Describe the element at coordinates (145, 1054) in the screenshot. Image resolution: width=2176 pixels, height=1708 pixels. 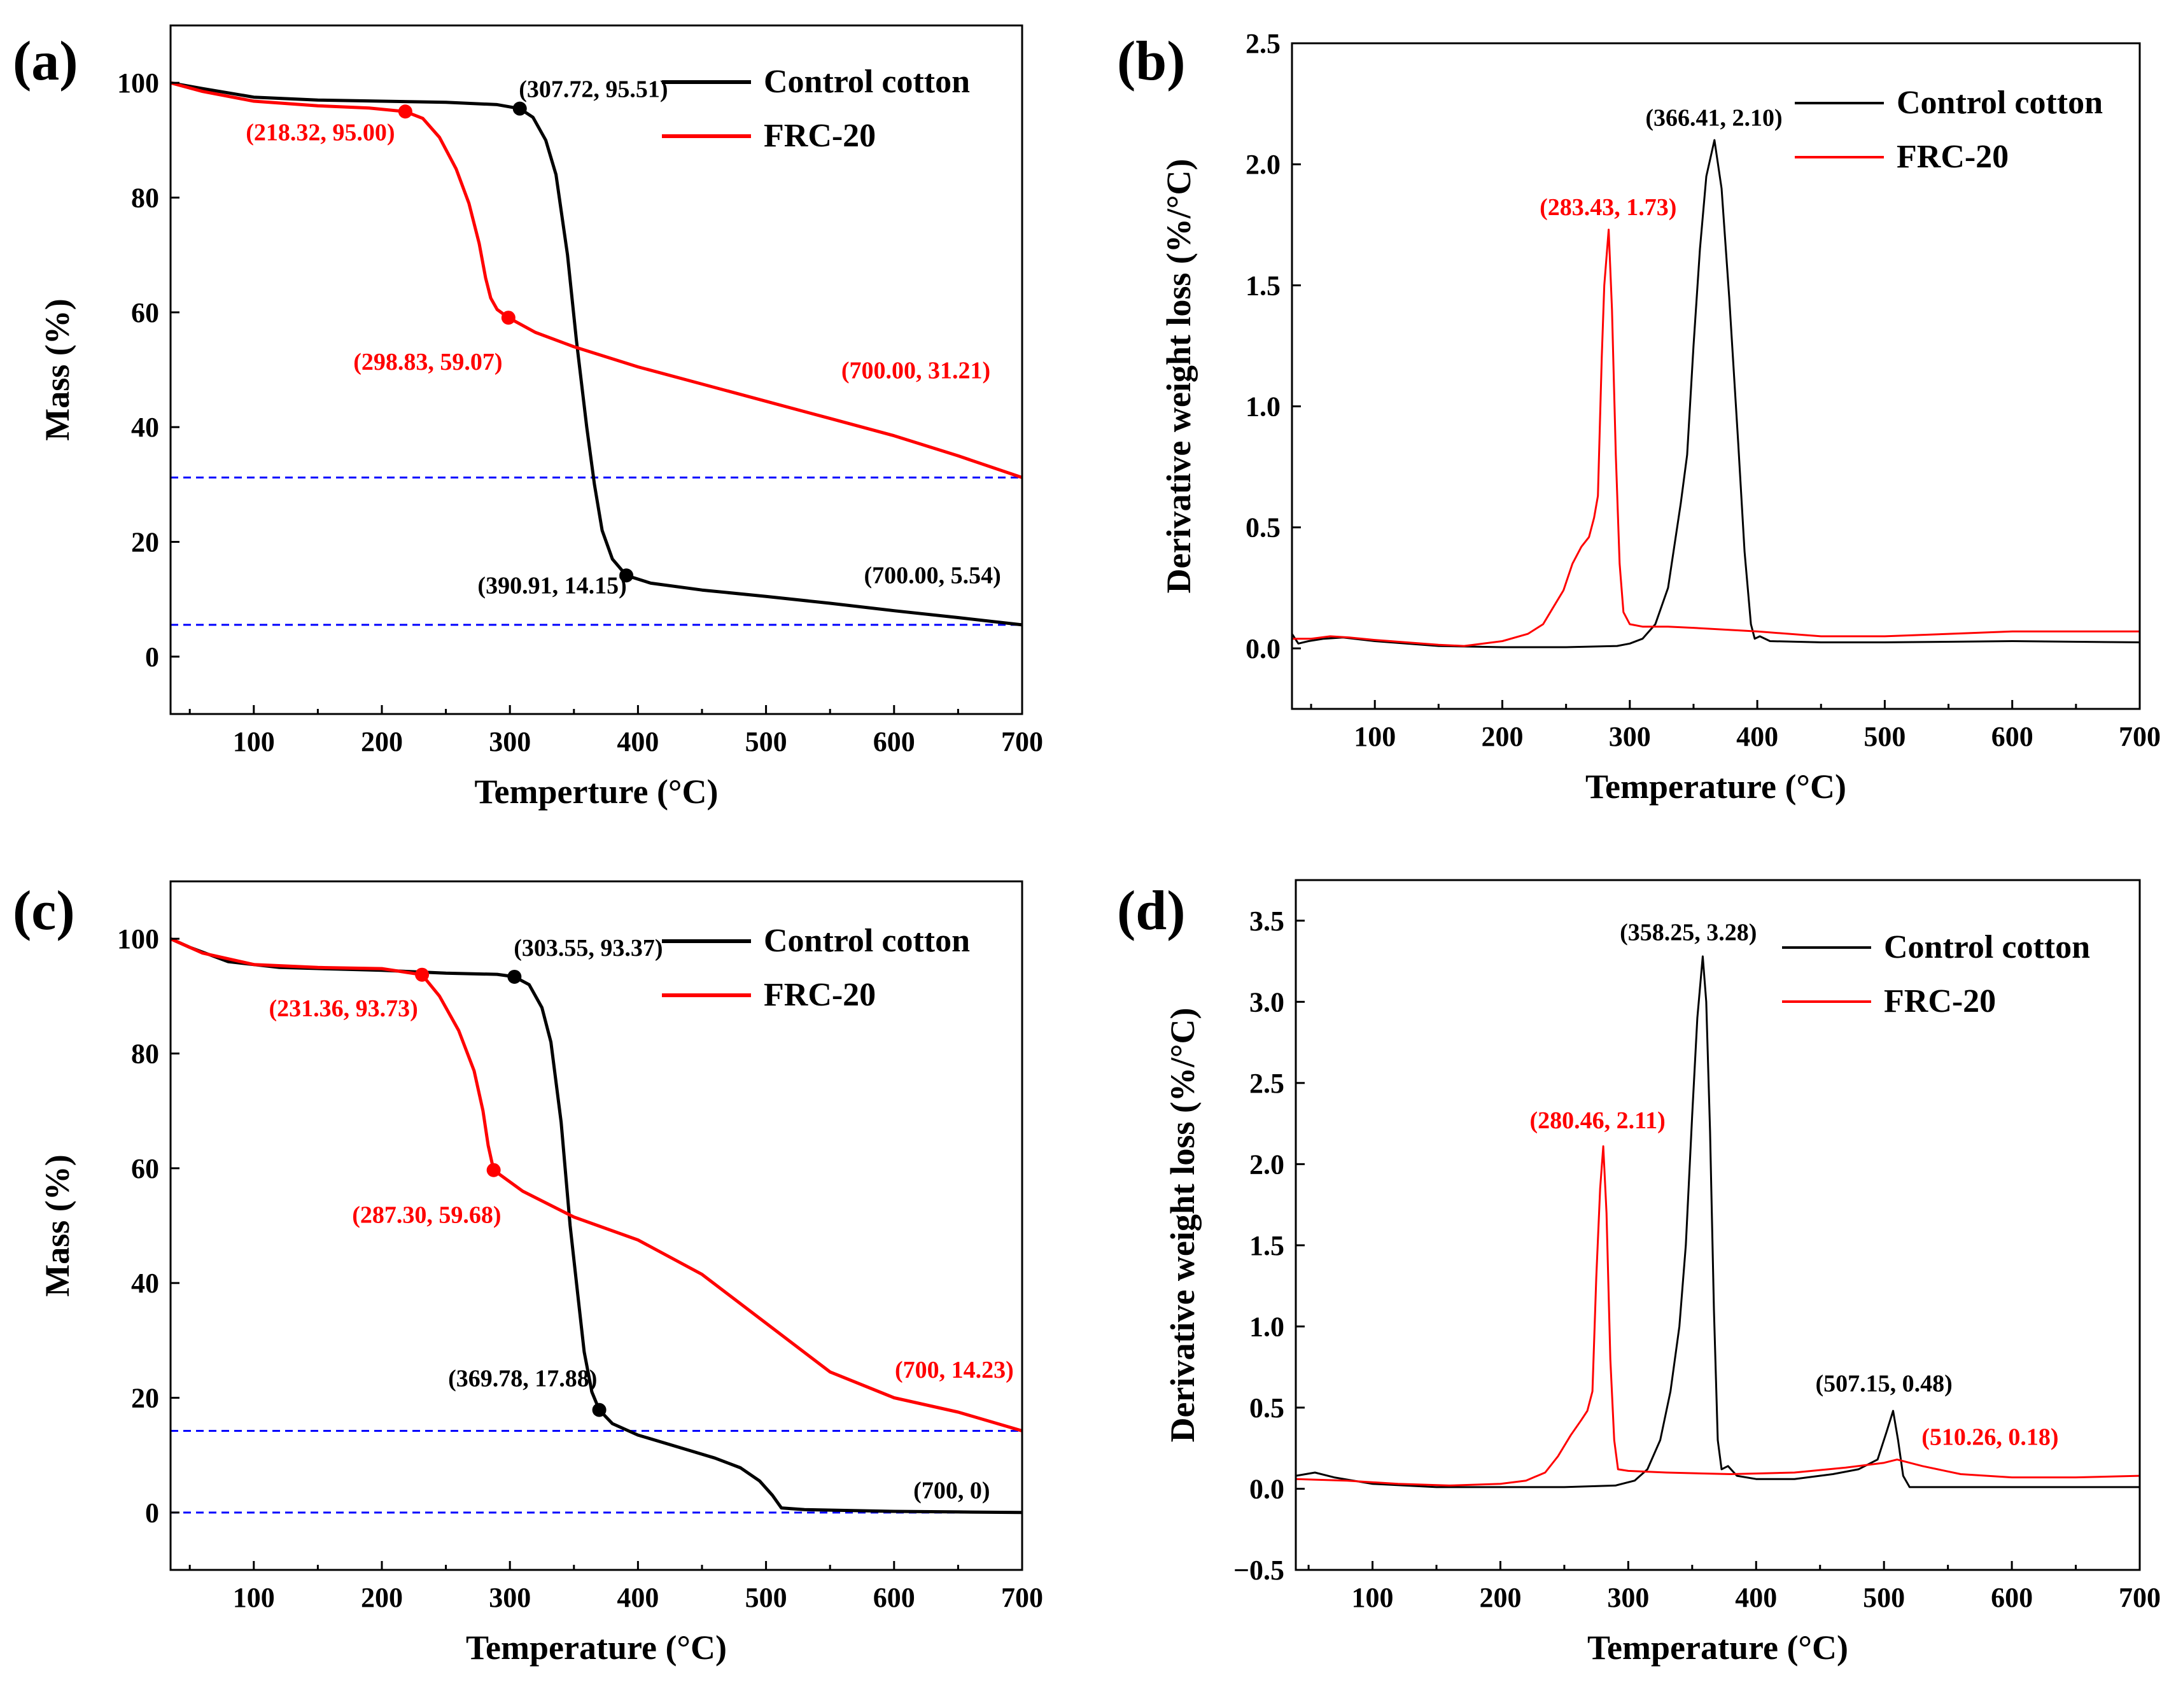
I see `y-tick-label: 80` at that location.